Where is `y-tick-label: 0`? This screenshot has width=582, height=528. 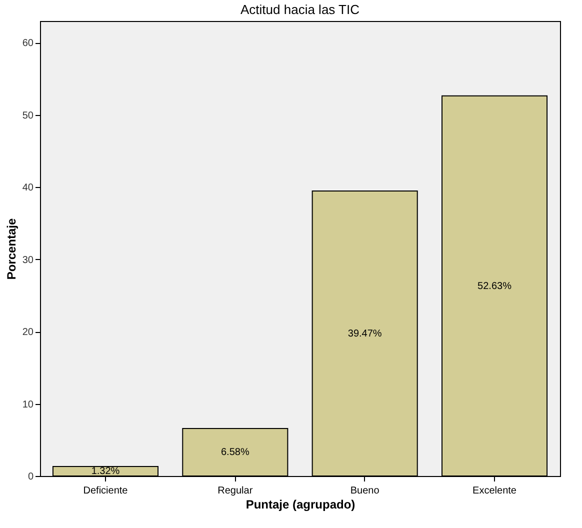
y-tick-label: 0 is located at coordinates (31, 477).